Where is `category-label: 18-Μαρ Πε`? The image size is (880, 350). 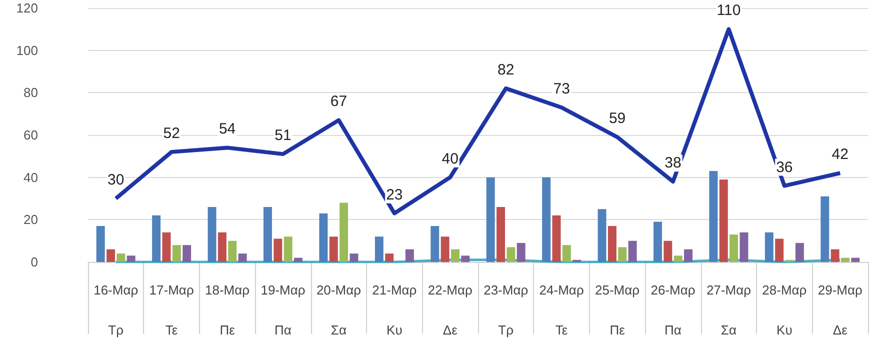
category-label: 18-Μαρ Πε is located at coordinates (227, 310).